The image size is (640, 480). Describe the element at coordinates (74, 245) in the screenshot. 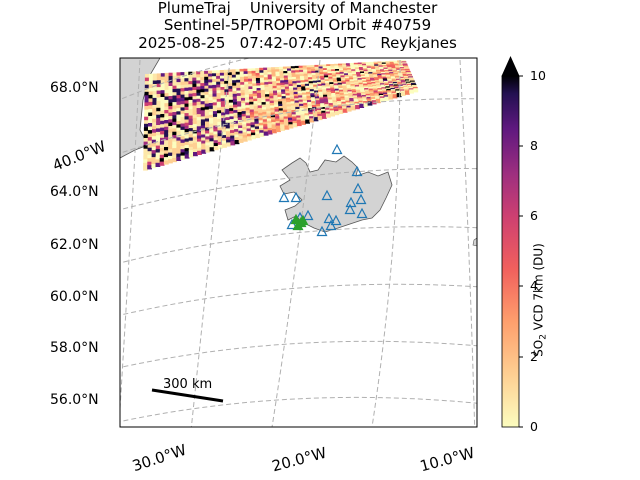

I see `lat-label-62: 62.0°N` at that location.